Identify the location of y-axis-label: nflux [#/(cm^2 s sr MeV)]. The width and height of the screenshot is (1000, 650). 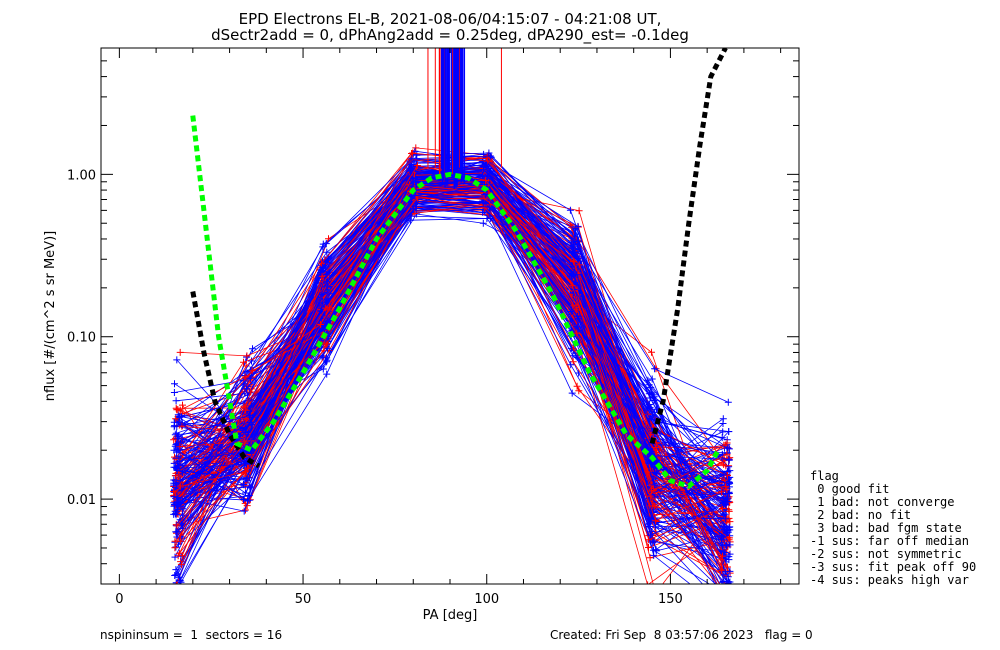
(50, 316).